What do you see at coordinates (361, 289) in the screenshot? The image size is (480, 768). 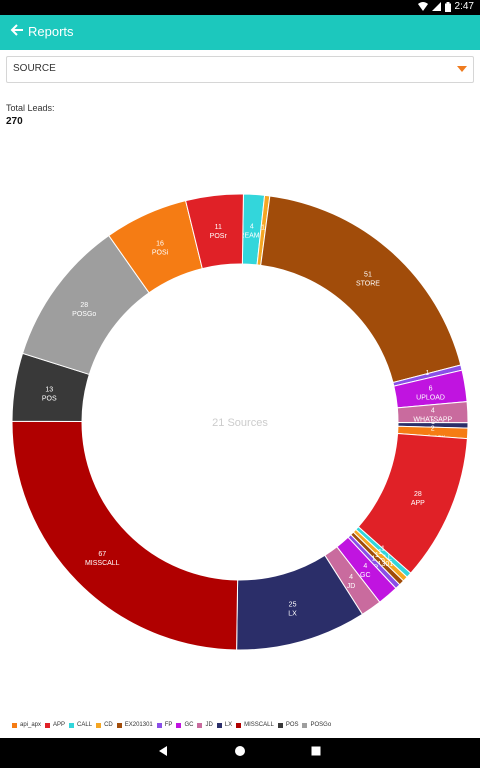 I see `slice-store` at bounding box center [361, 289].